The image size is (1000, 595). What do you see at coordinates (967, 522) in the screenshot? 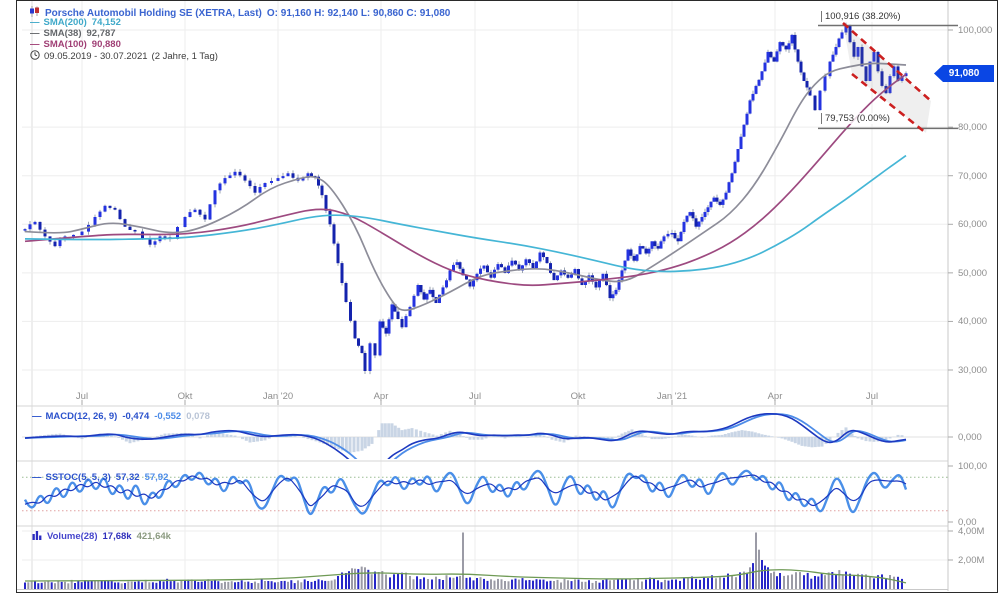
I see `stoch-axis-label: 0,00` at bounding box center [967, 522].